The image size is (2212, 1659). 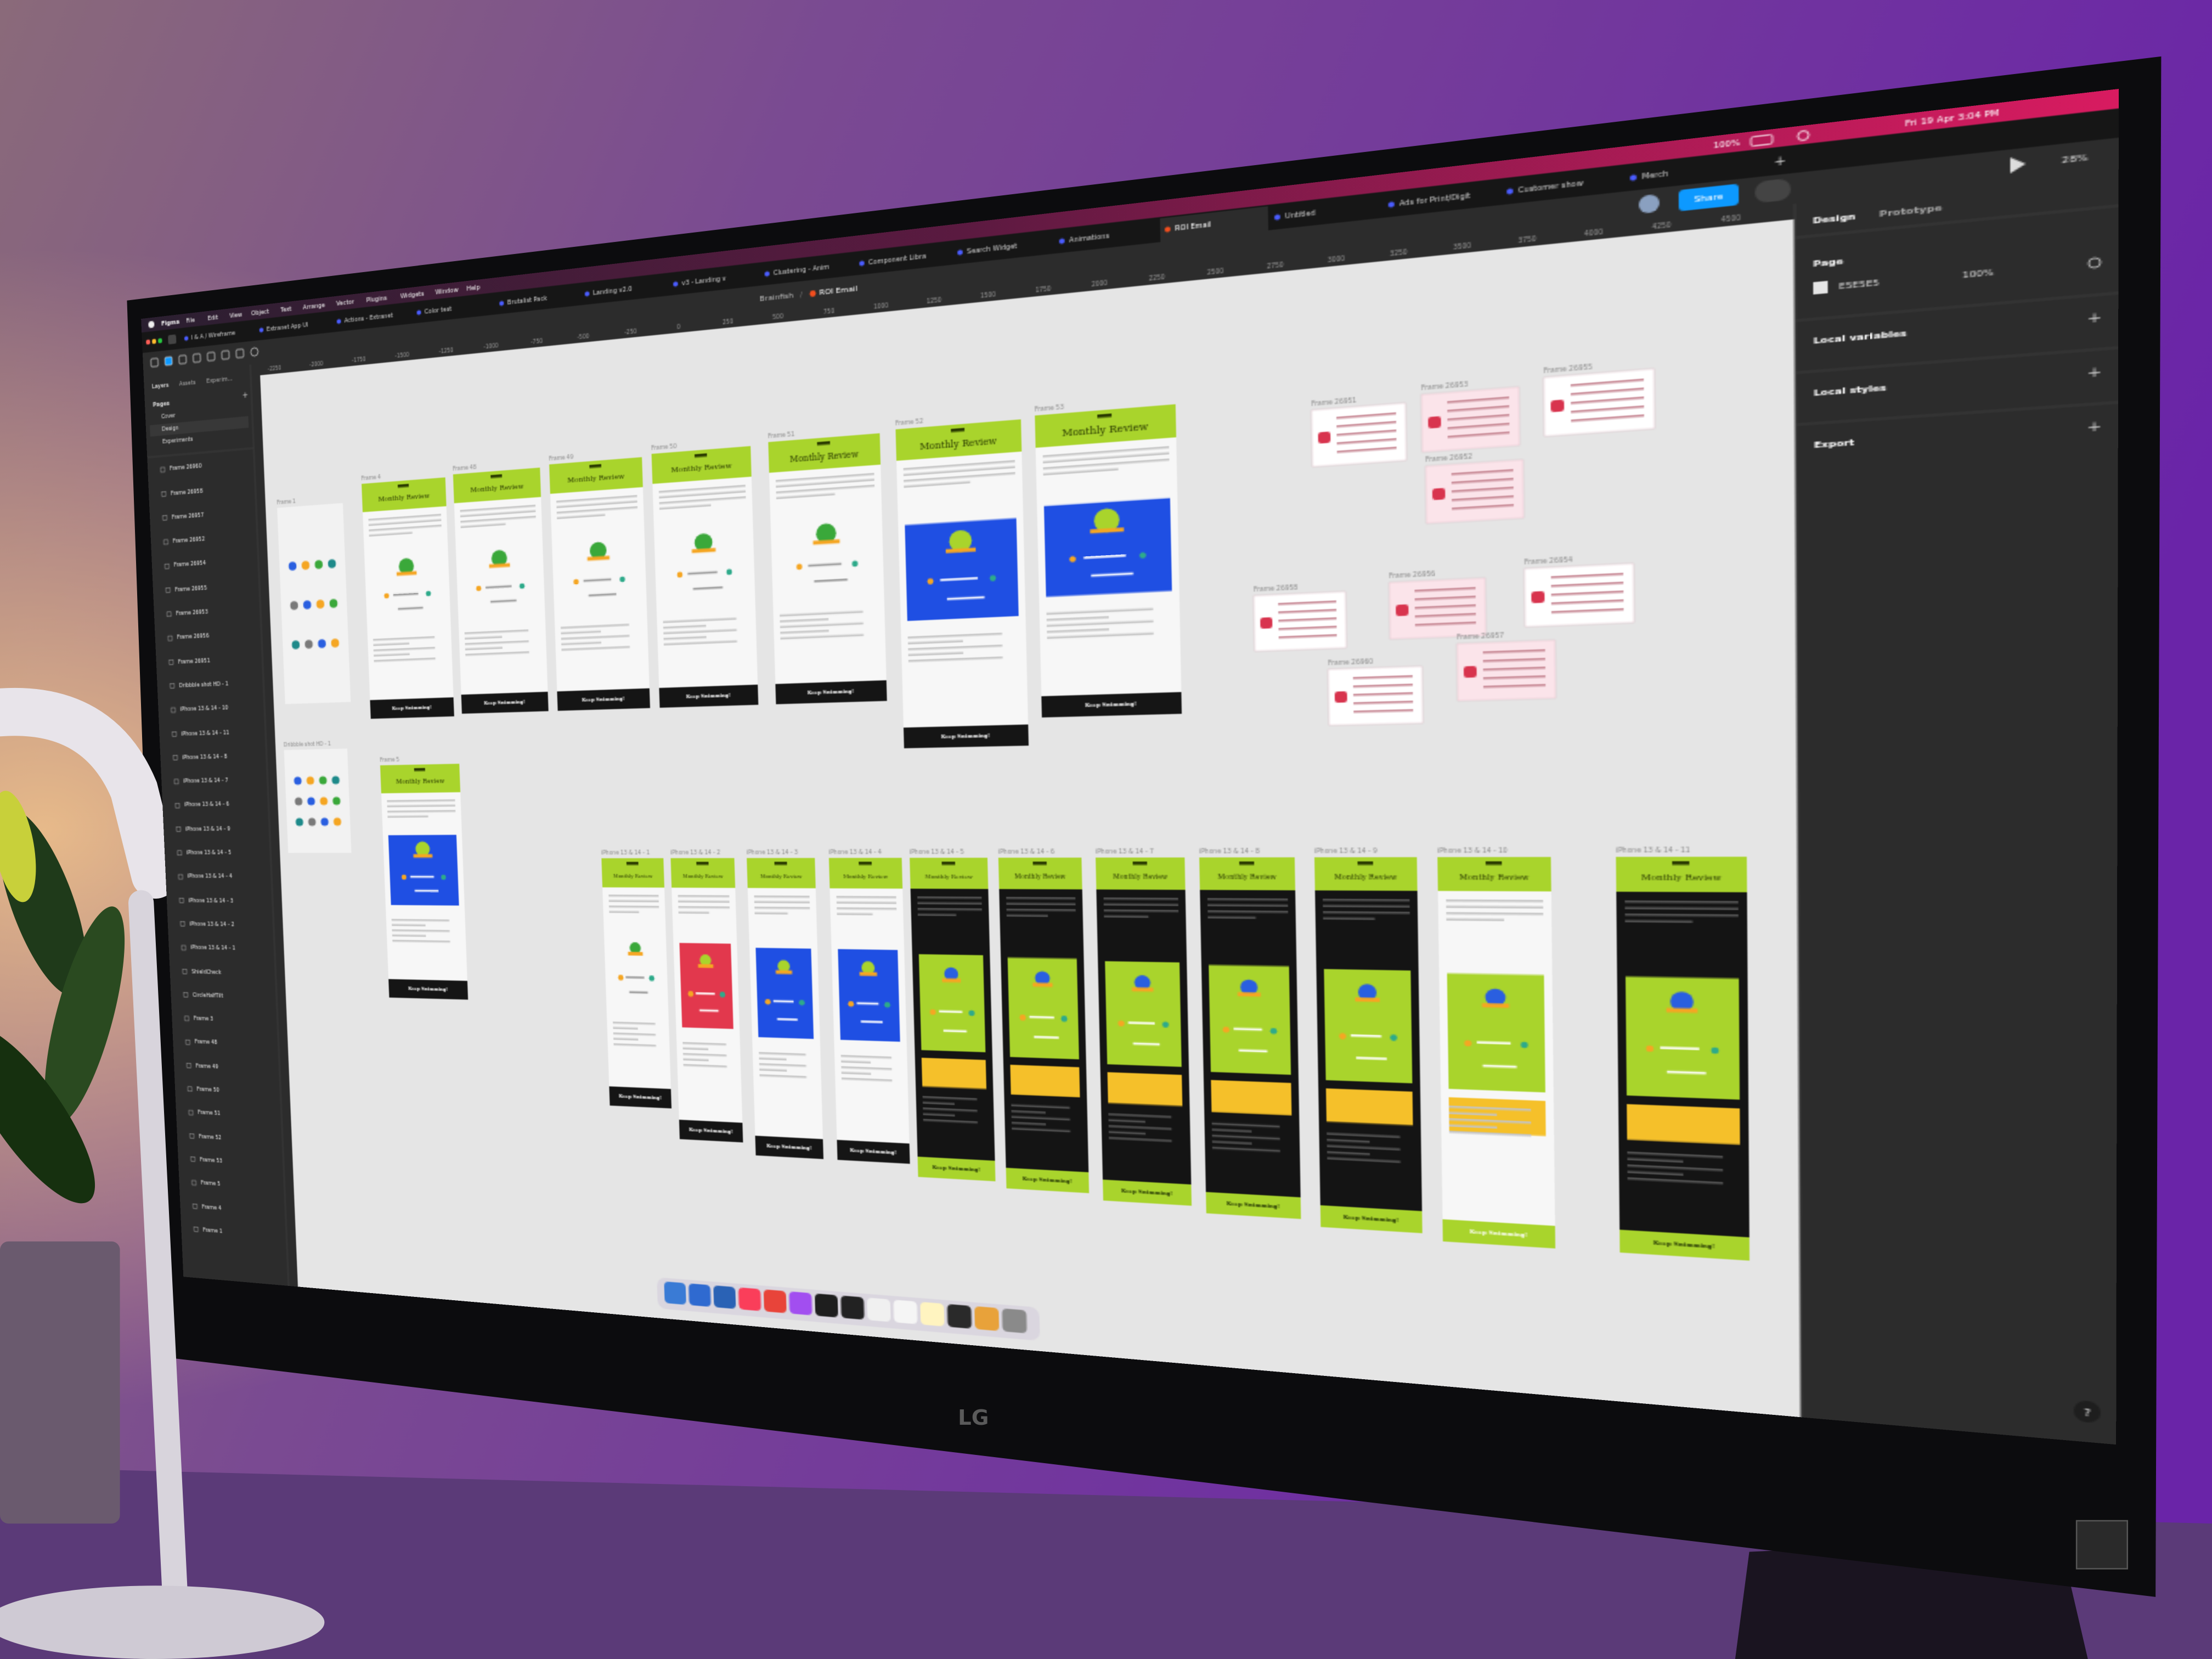 What do you see at coordinates (207, 1042) in the screenshot?
I see `layer-item: Frame 48` at bounding box center [207, 1042].